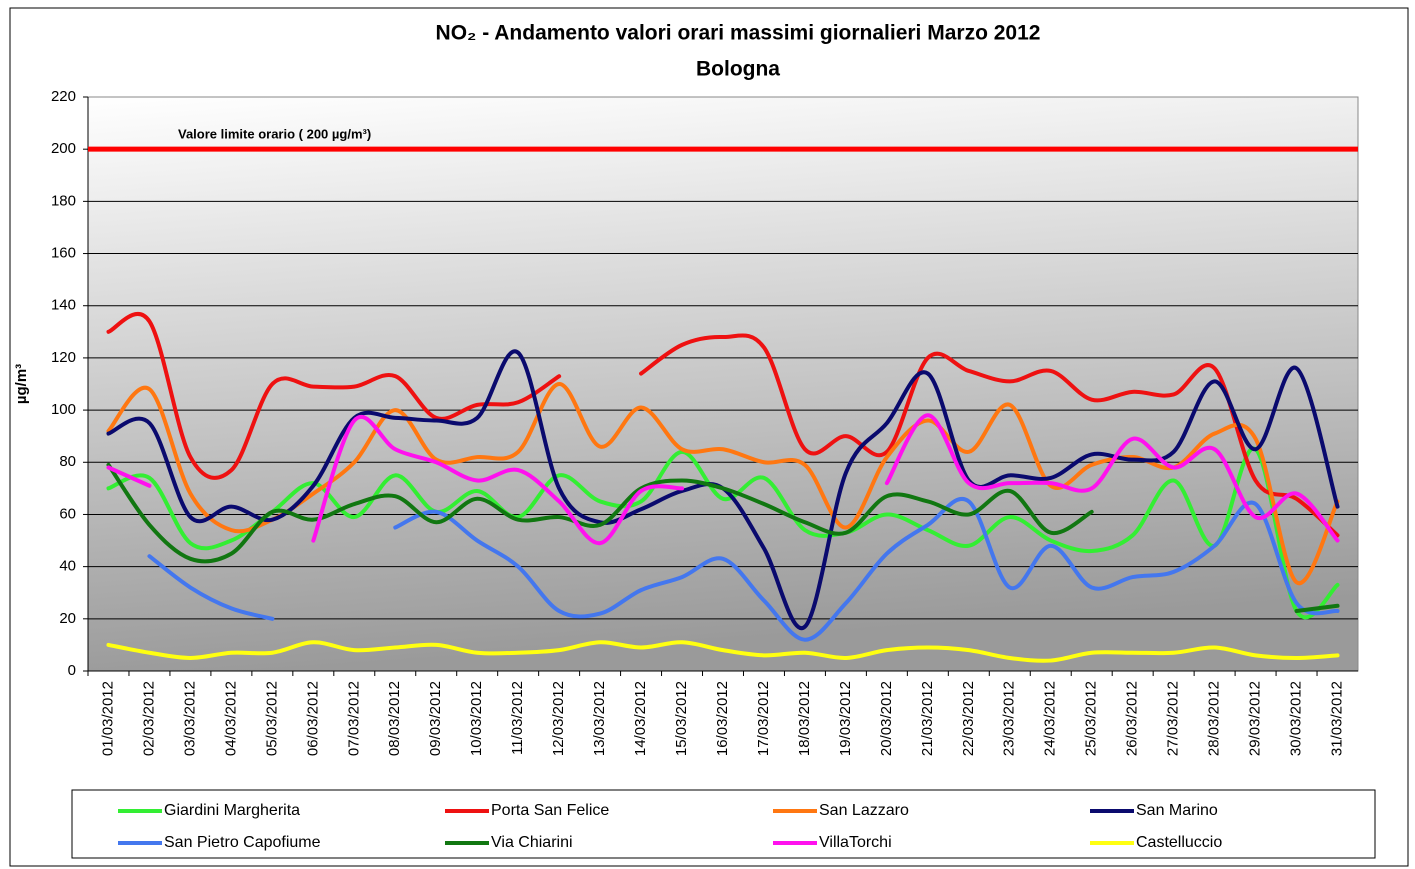 This screenshot has height=869, width=1415. What do you see at coordinates (558, 718) in the screenshot?
I see `x-tick-label: 12/03/2012` at bounding box center [558, 718].